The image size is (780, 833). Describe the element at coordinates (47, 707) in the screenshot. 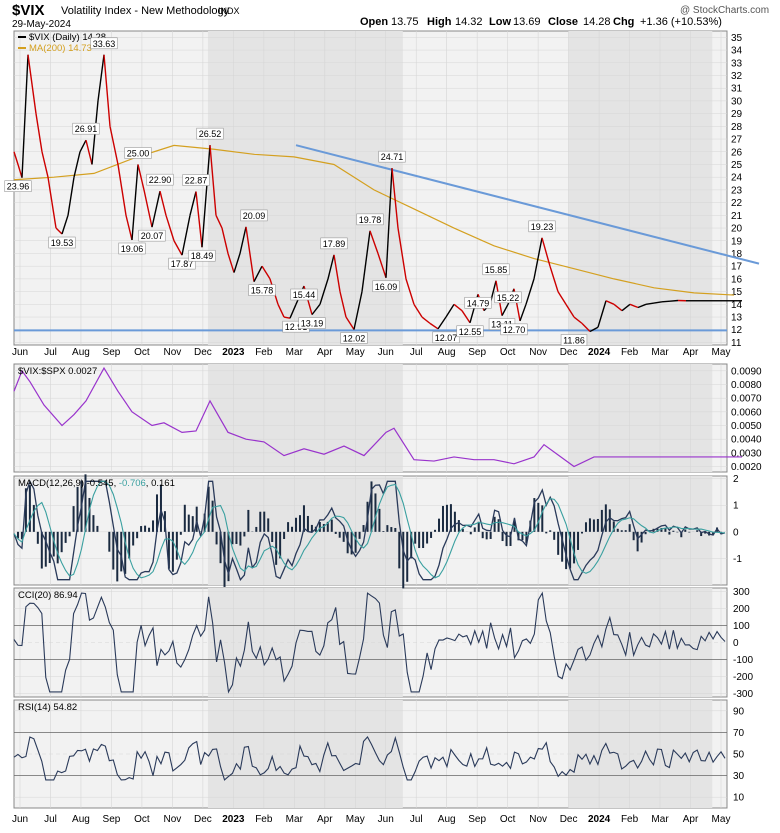

I see `rsi-legend: RSI(14) 54.82` at that location.